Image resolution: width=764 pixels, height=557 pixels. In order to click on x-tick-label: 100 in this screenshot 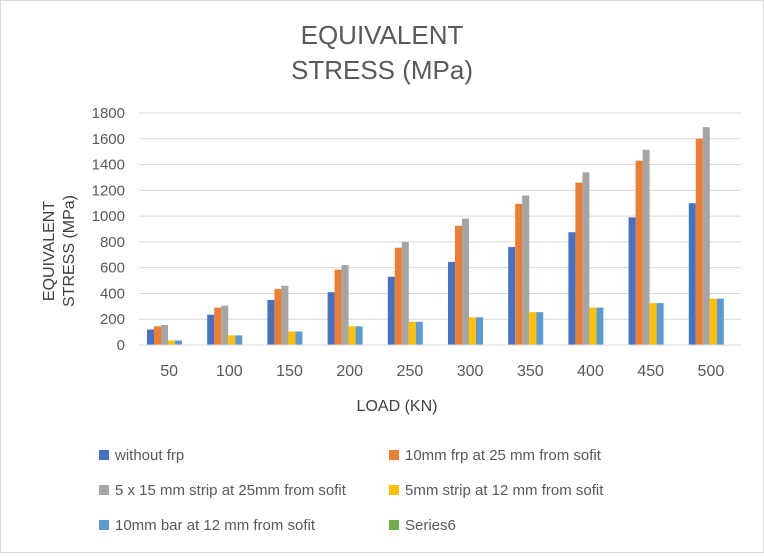, I will do `click(229, 371)`.